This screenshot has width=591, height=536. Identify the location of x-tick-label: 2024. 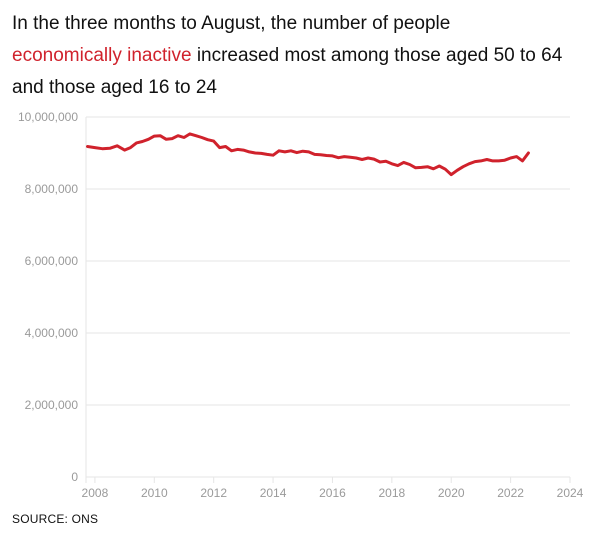
(570, 493).